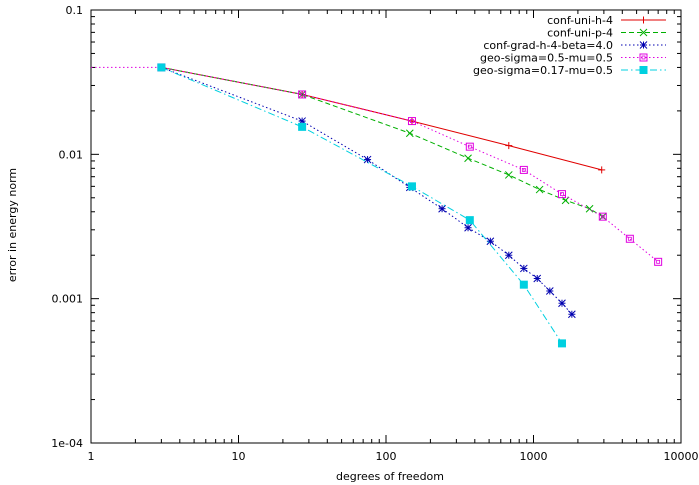  I want to click on legend-item: conf-grad-h-4-beta=4.0, so click(574, 45).